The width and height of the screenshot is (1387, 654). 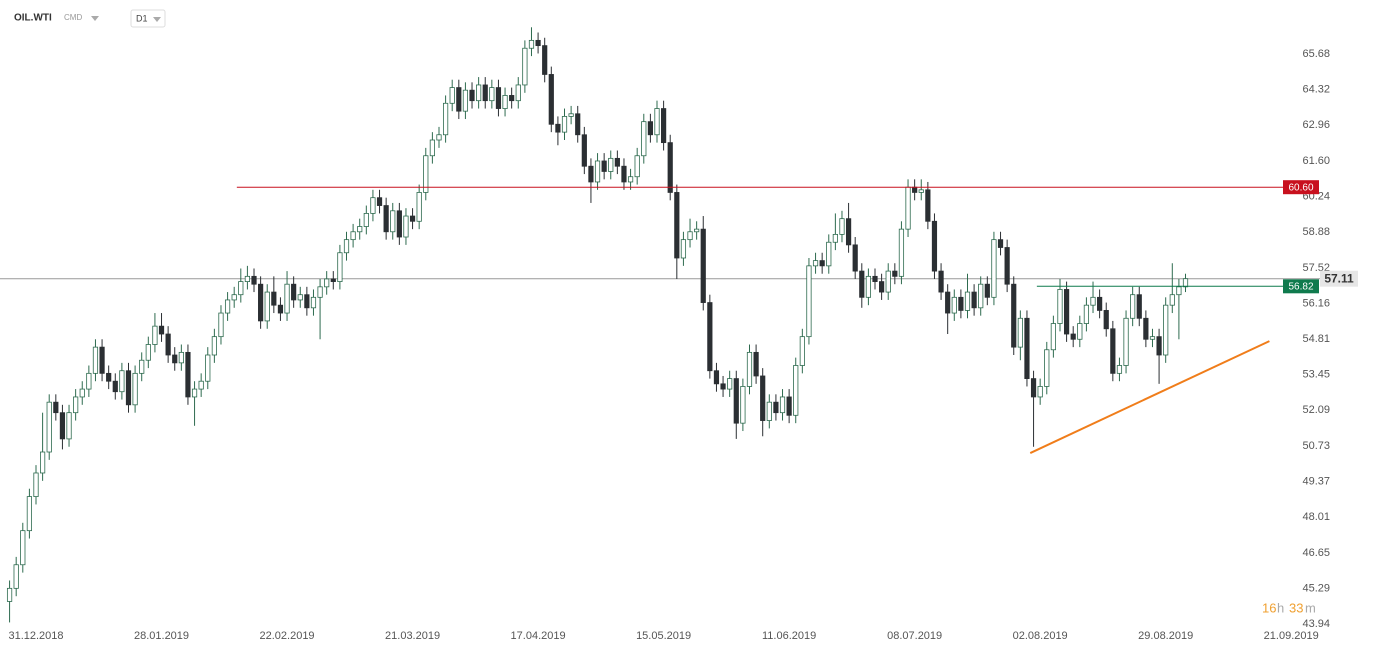 I want to click on last-price-label: 57.11, so click(x=1339, y=278).